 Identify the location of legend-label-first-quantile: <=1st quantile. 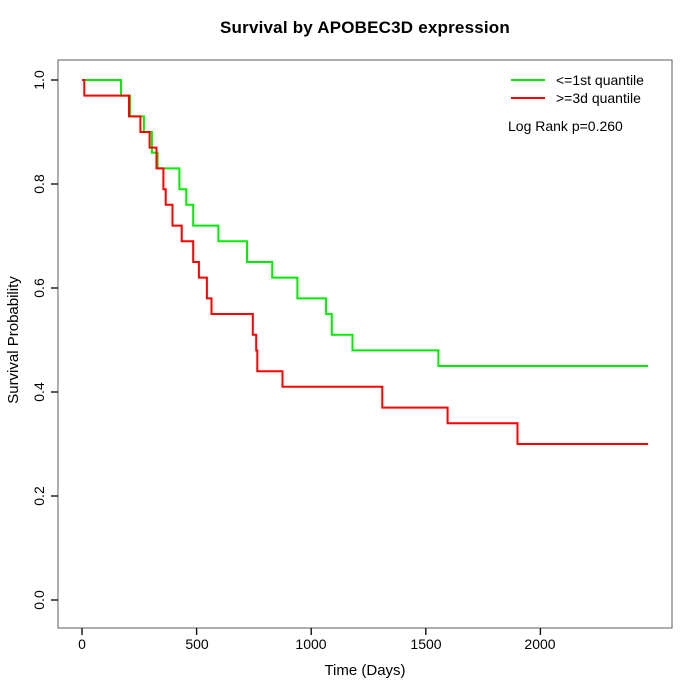
(600, 80).